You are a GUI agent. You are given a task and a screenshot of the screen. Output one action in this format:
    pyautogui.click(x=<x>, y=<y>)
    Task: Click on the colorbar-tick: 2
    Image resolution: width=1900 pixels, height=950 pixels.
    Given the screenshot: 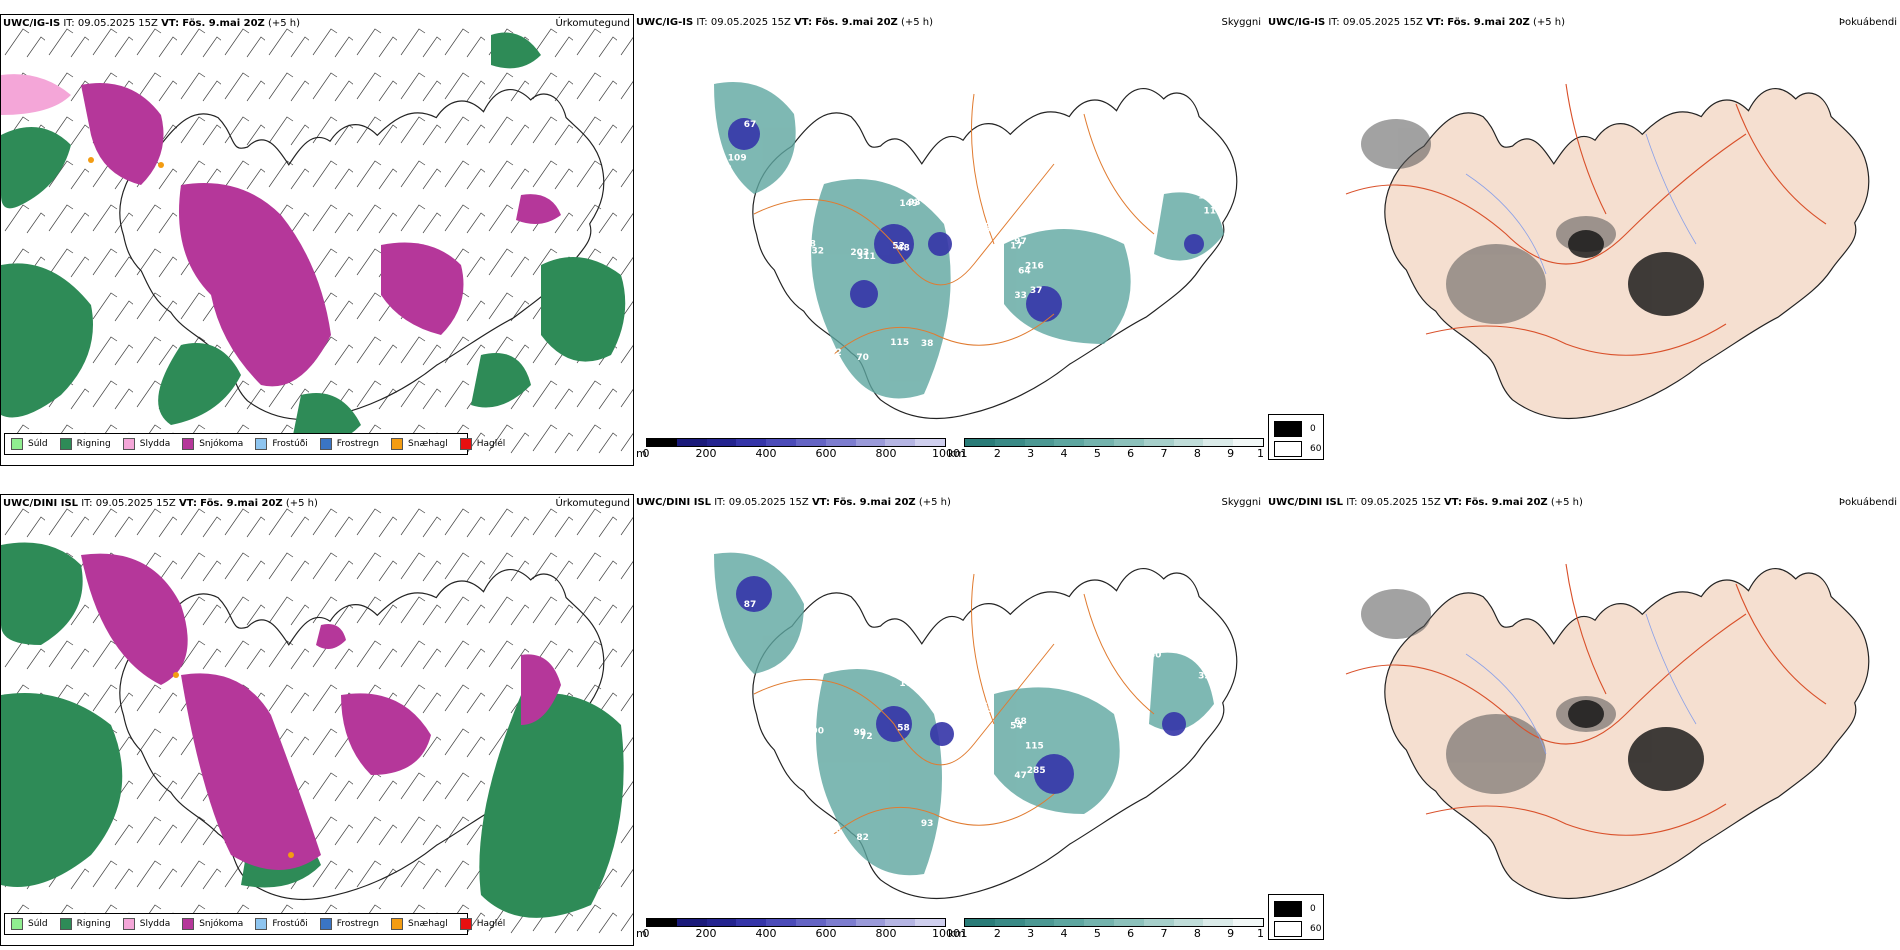 What is the action you would take?
    pyautogui.click(x=997, y=453)
    